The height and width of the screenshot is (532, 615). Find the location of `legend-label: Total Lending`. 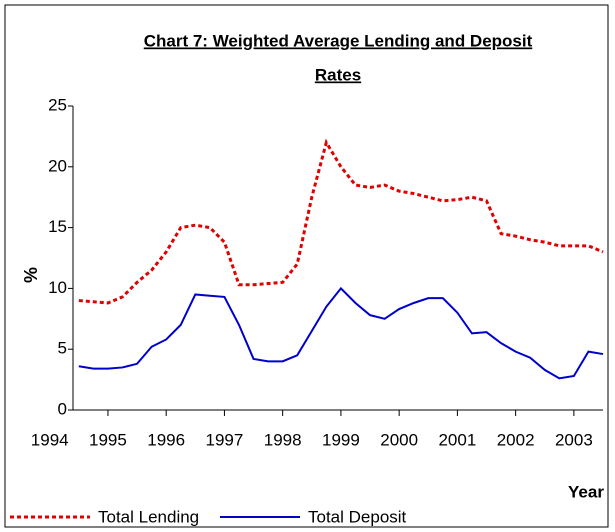

legend-label: Total Lending is located at coordinates (148, 516).